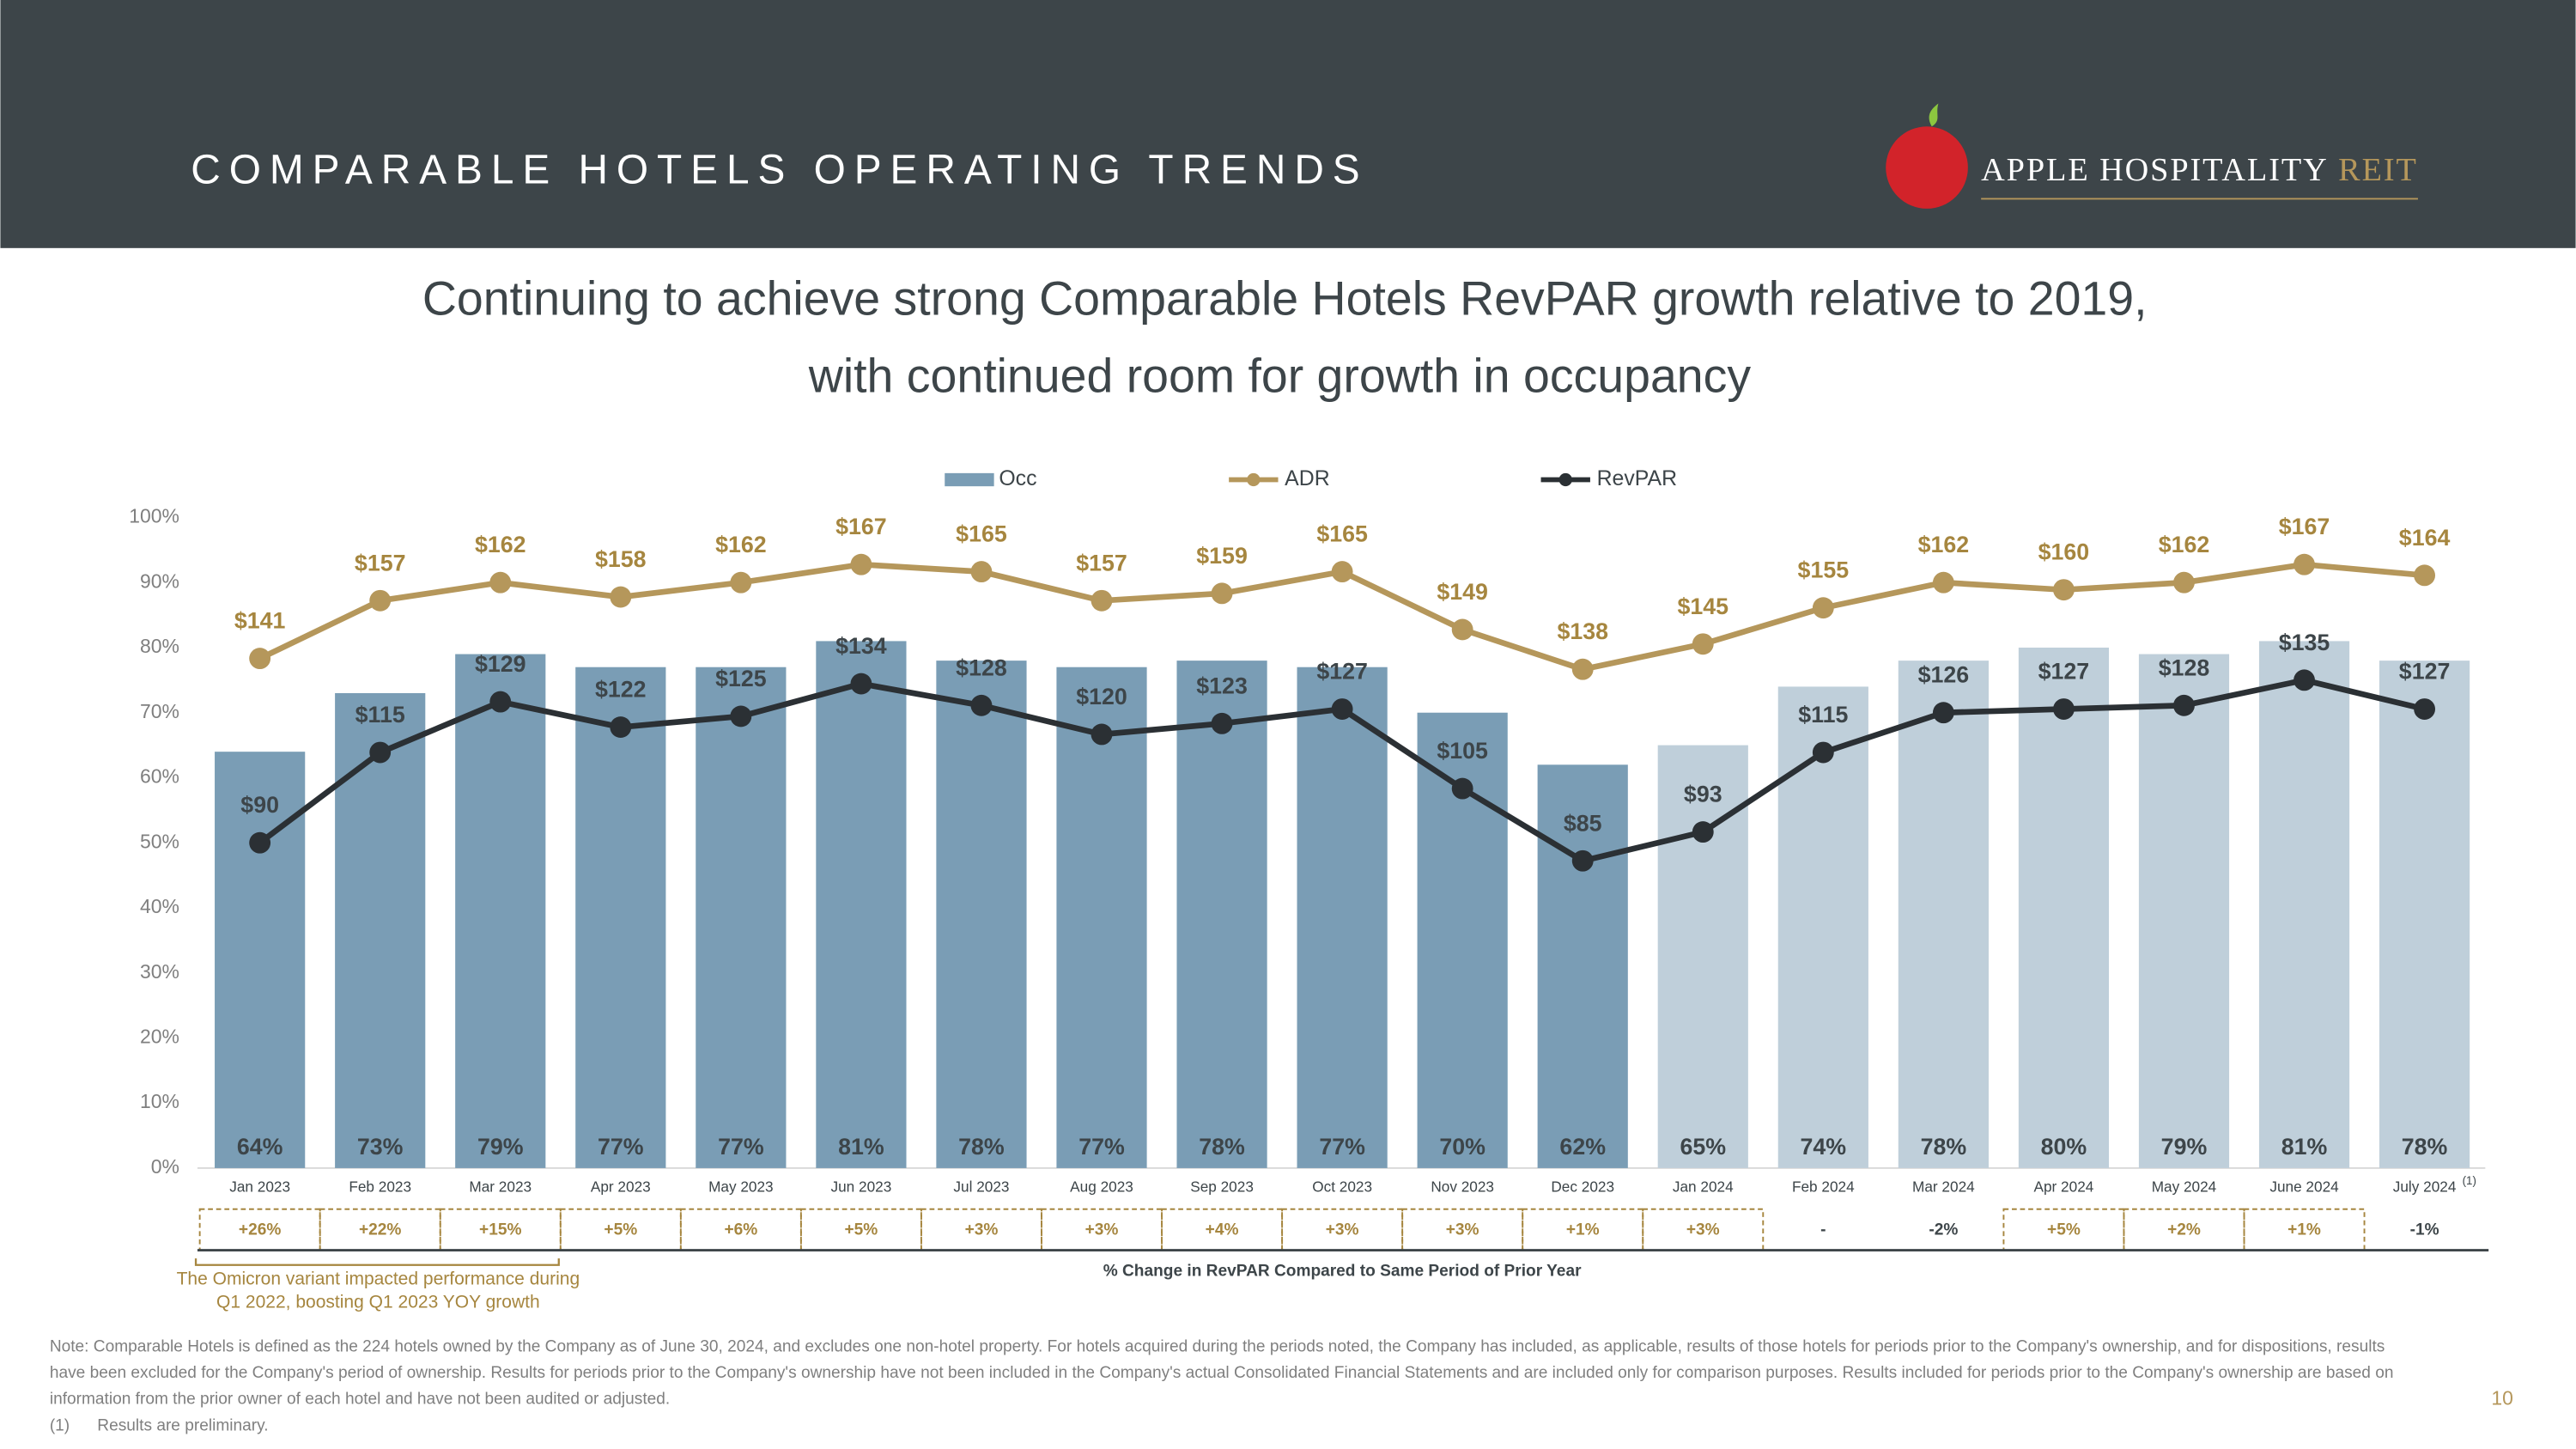 This screenshot has width=2576, height=1449. I want to click on logo-accent: REIT, so click(2378, 170).